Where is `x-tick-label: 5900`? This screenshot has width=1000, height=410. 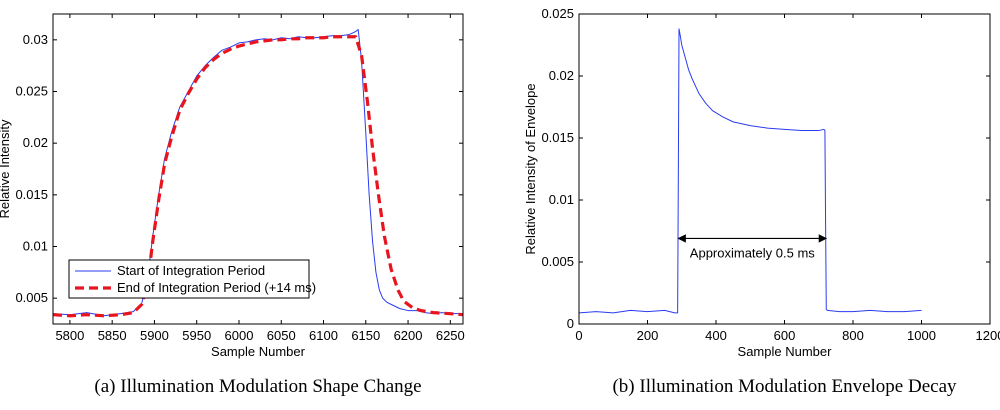
x-tick-label: 5900 is located at coordinates (154, 335).